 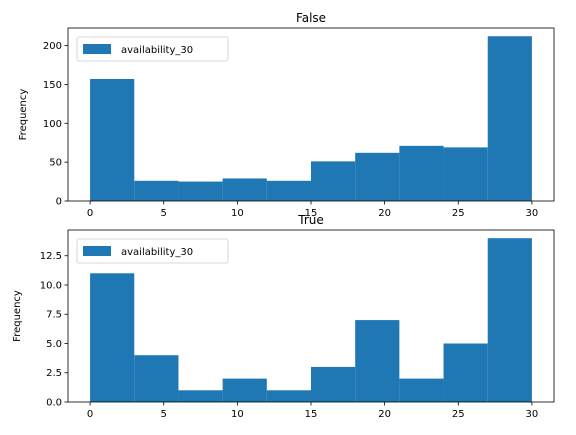 I want to click on y-tick-label: 150, so click(x=52, y=85).